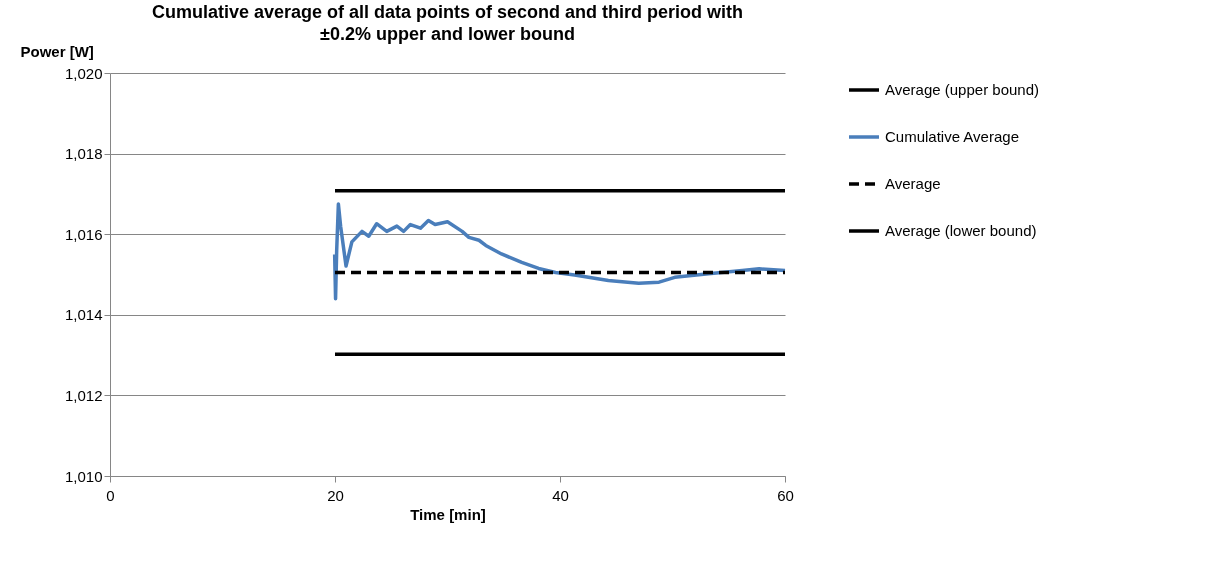  Describe the element at coordinates (560, 495) in the screenshot. I see `x-tick-label: 40` at that location.